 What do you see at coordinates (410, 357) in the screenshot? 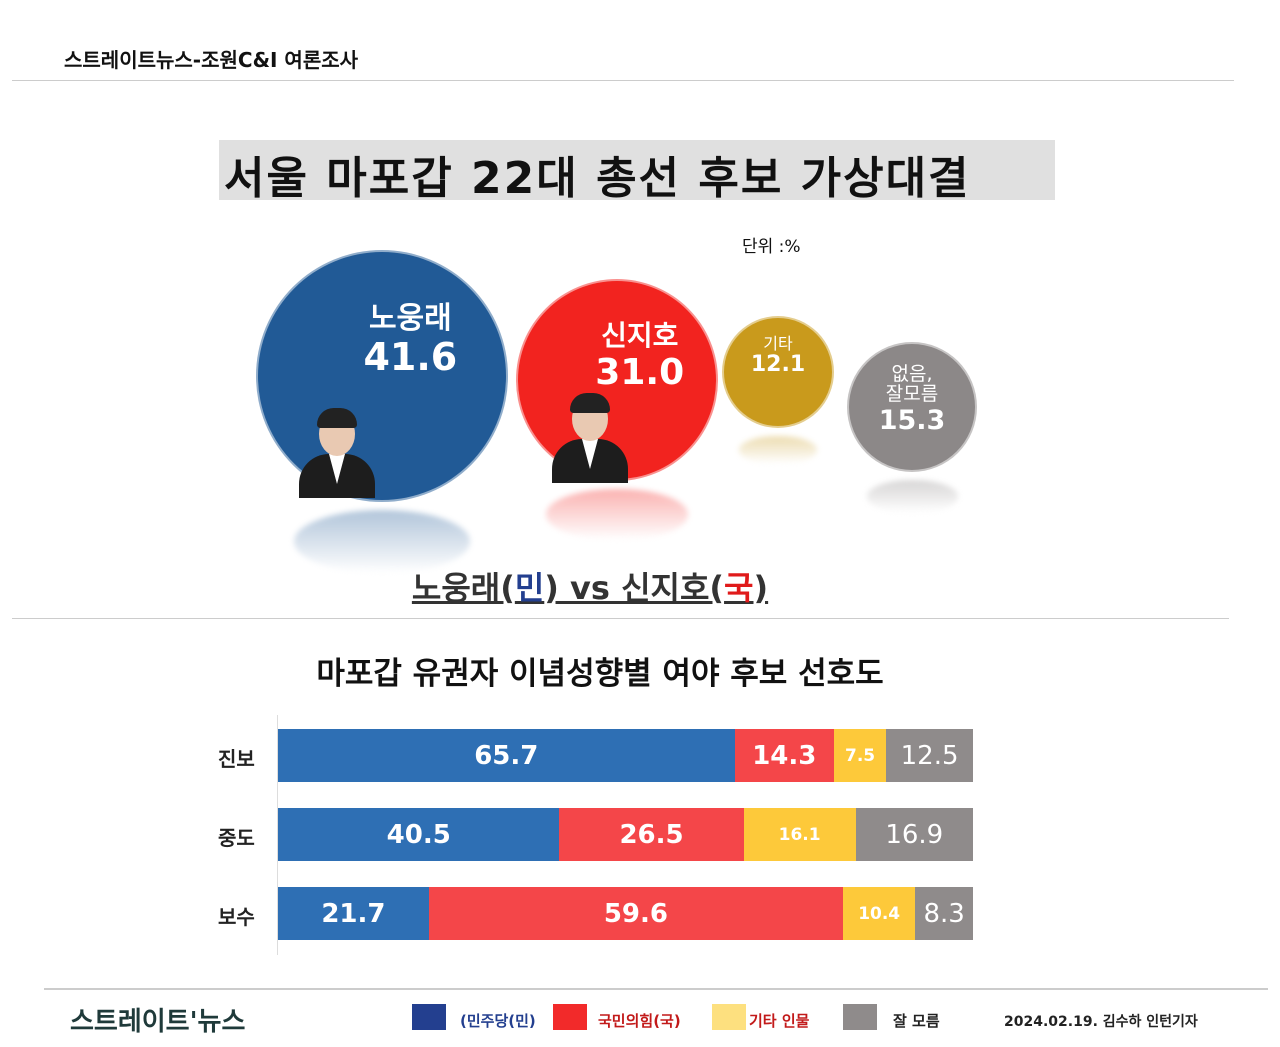
I see `bubble-value: 41.6` at bounding box center [410, 357].